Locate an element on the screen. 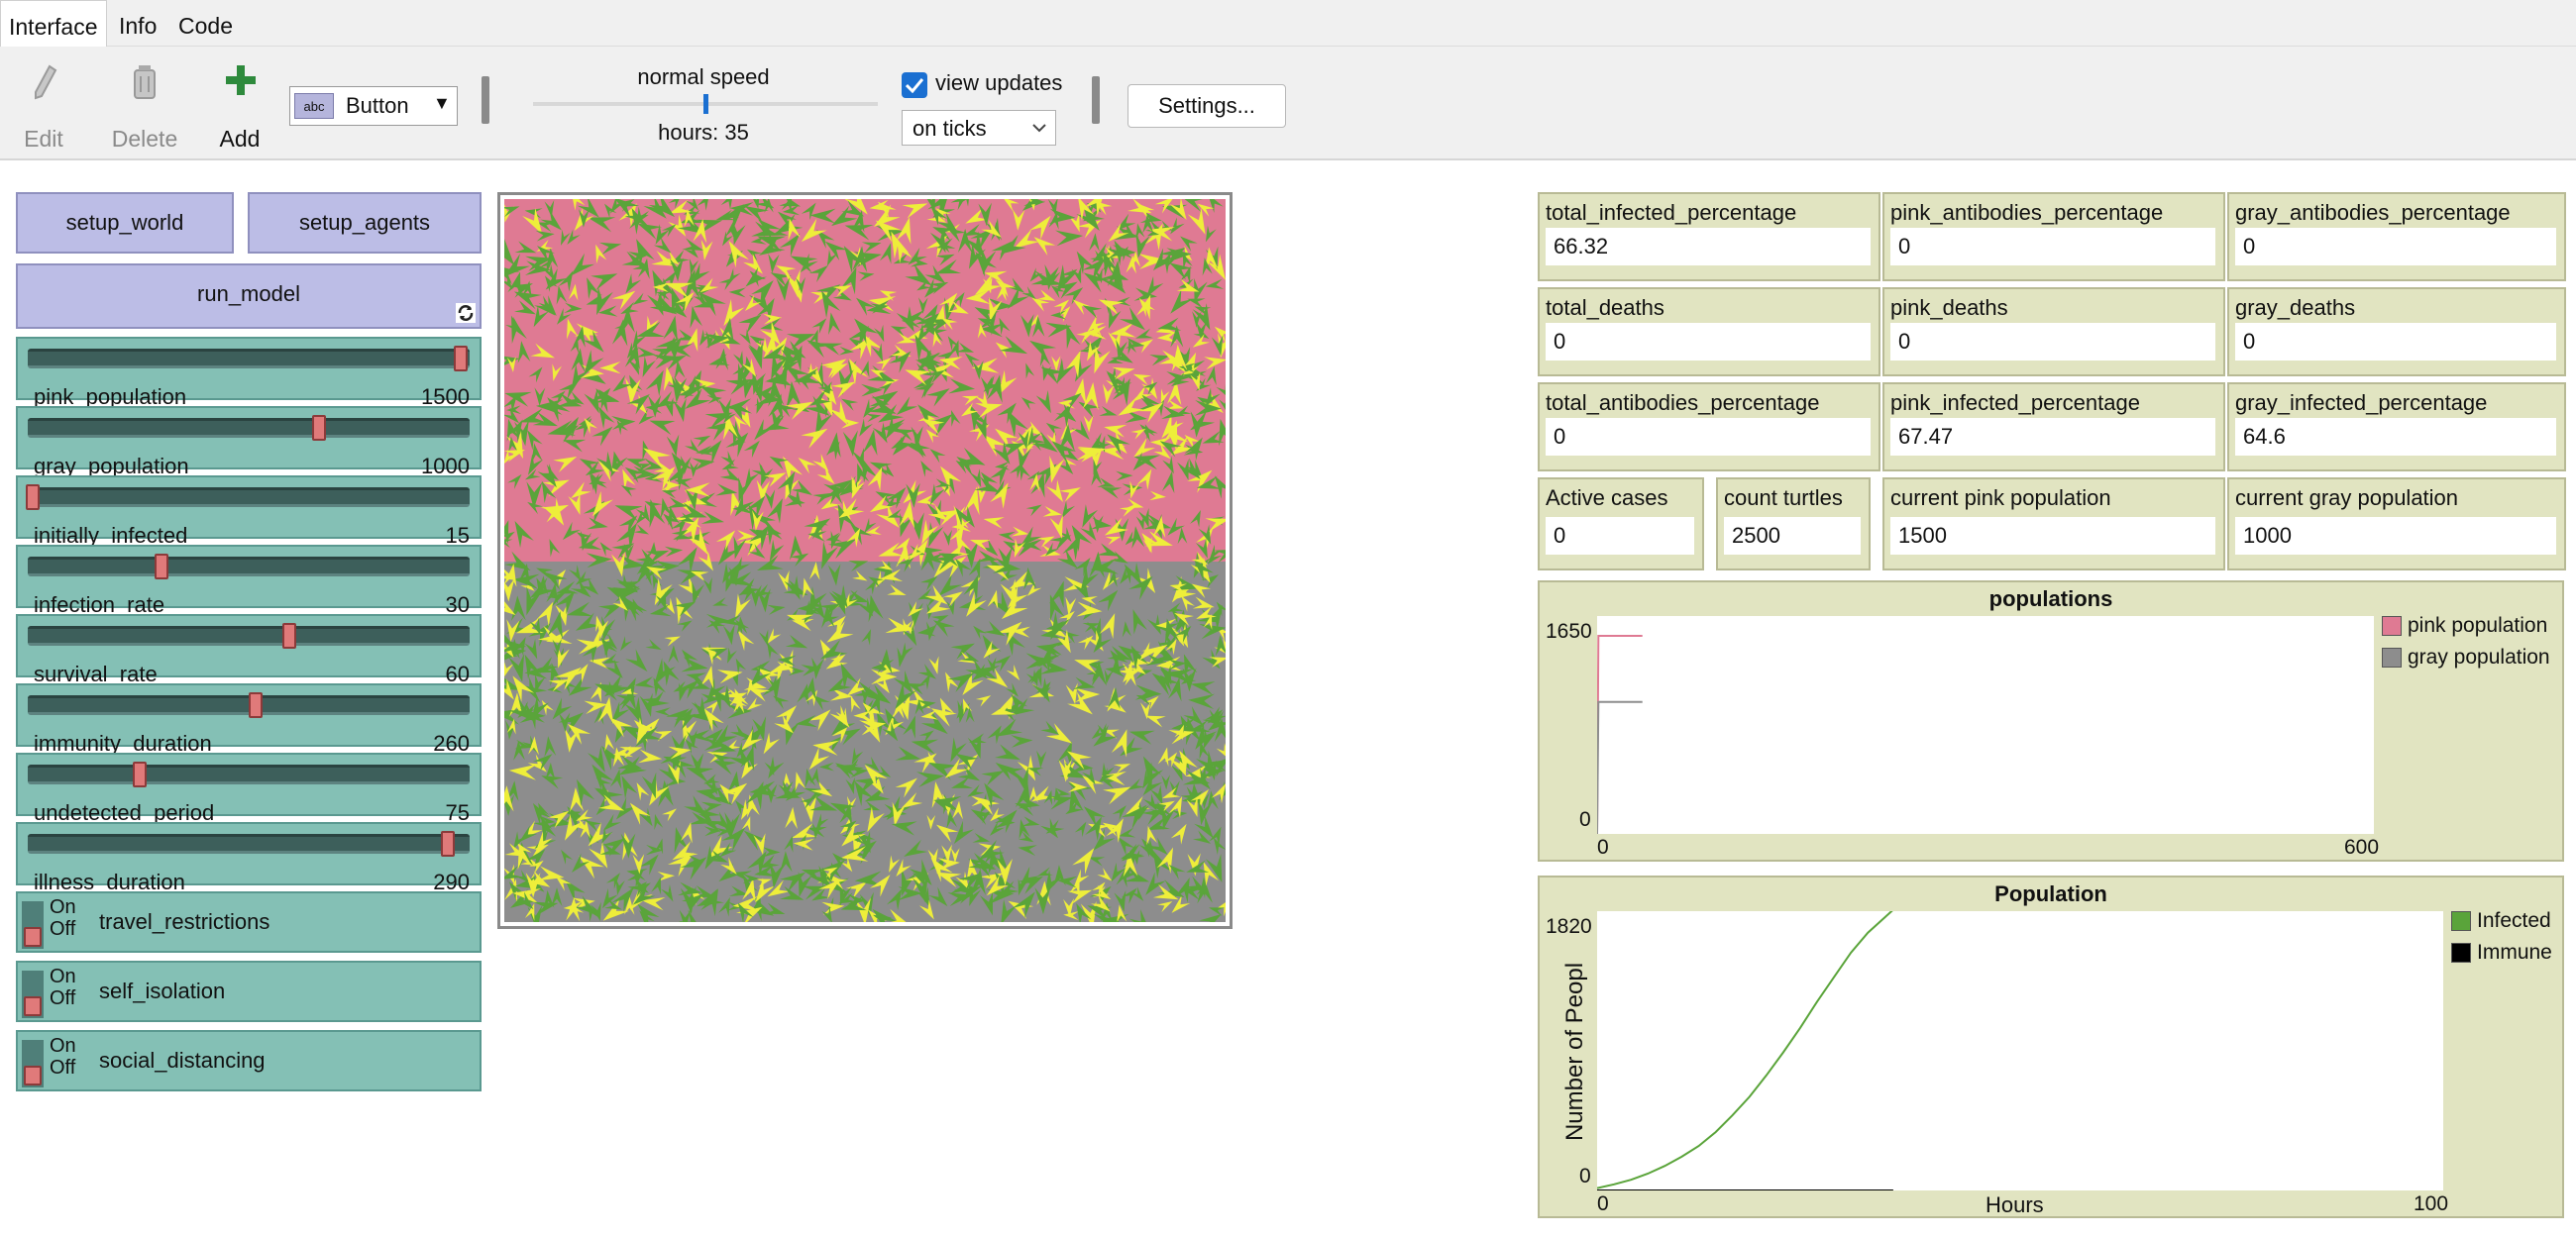 The image size is (2576, 1239). tab-info: Info is located at coordinates (138, 26).